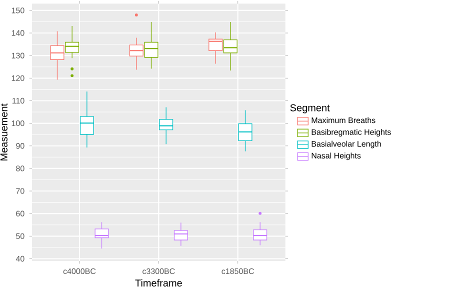  I want to click on legend-title: Segment, so click(310, 109).